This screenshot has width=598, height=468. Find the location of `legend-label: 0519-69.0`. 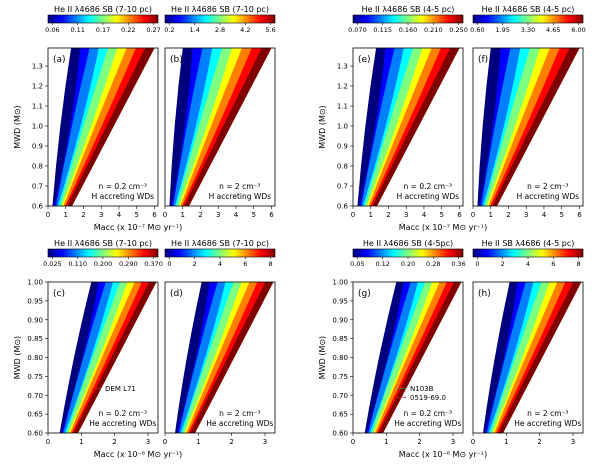

legend-label: 0519-69.0 is located at coordinates (428, 398).